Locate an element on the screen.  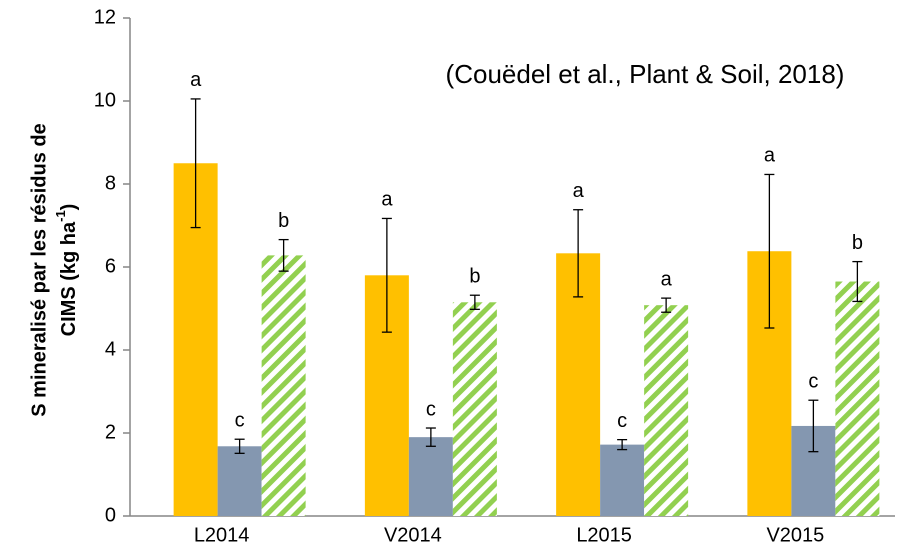
y-axis-title-sup: -1 is located at coordinates (60, 216).